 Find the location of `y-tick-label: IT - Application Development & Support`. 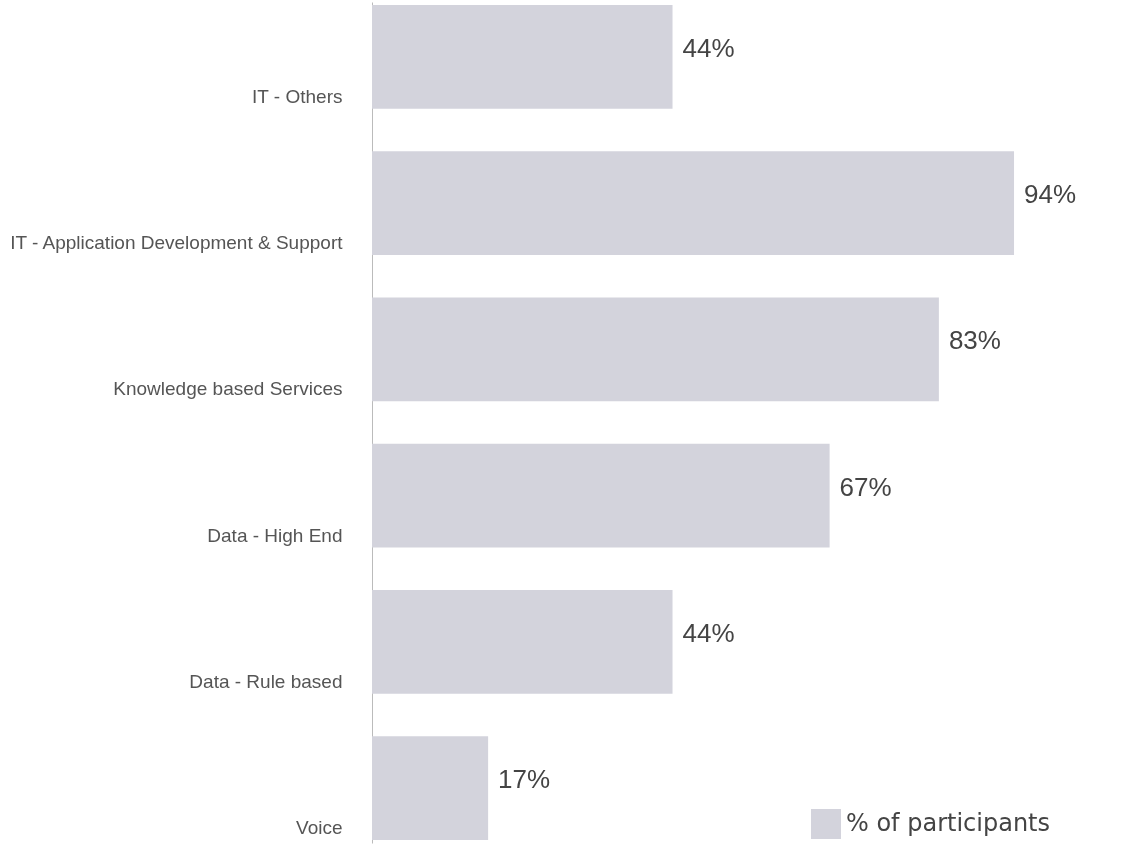

y-tick-label: IT - Application Development & Support is located at coordinates (177, 243).